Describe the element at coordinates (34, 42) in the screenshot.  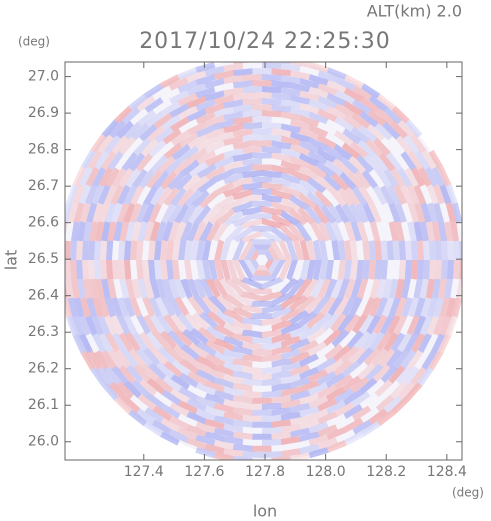
I see `y-unit: (deg)` at that location.